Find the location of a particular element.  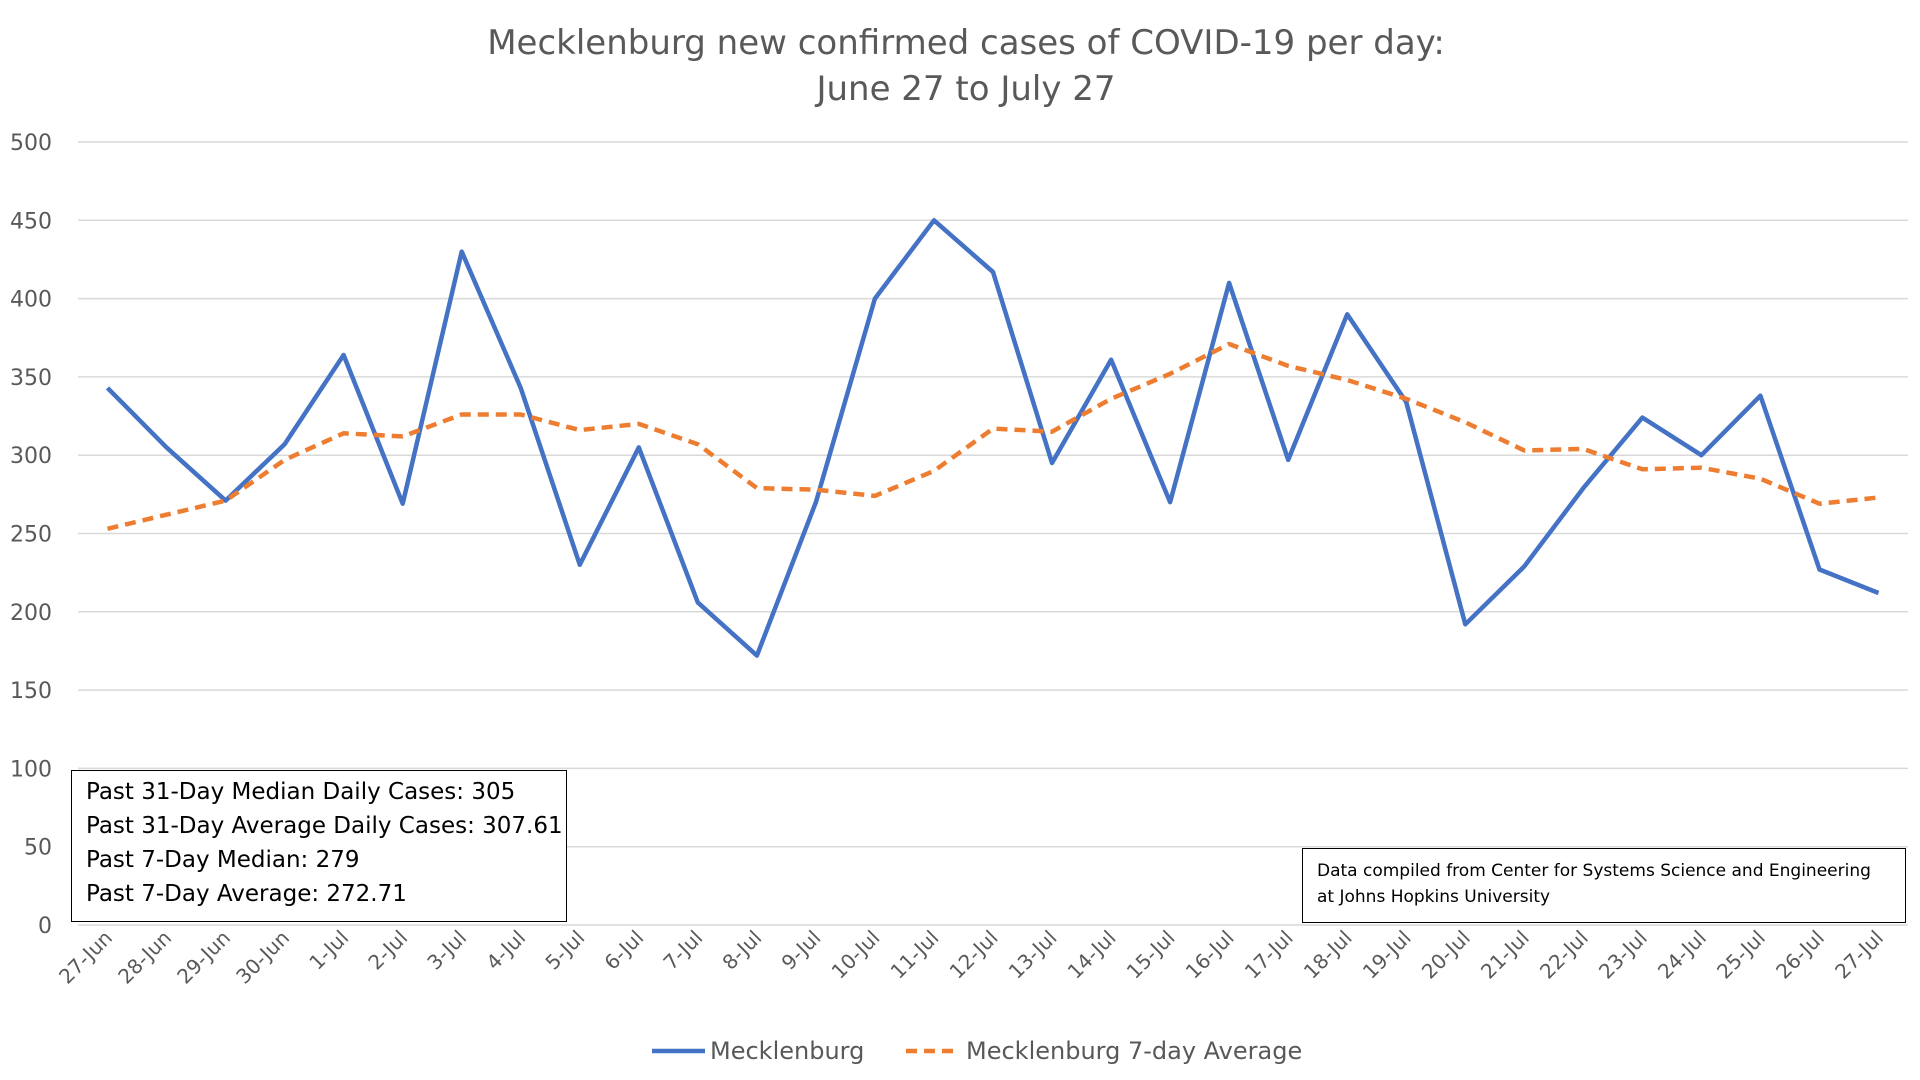

stats-31-day-average: Past 31-Day Average Daily Cases: 307.61 is located at coordinates (324, 826).